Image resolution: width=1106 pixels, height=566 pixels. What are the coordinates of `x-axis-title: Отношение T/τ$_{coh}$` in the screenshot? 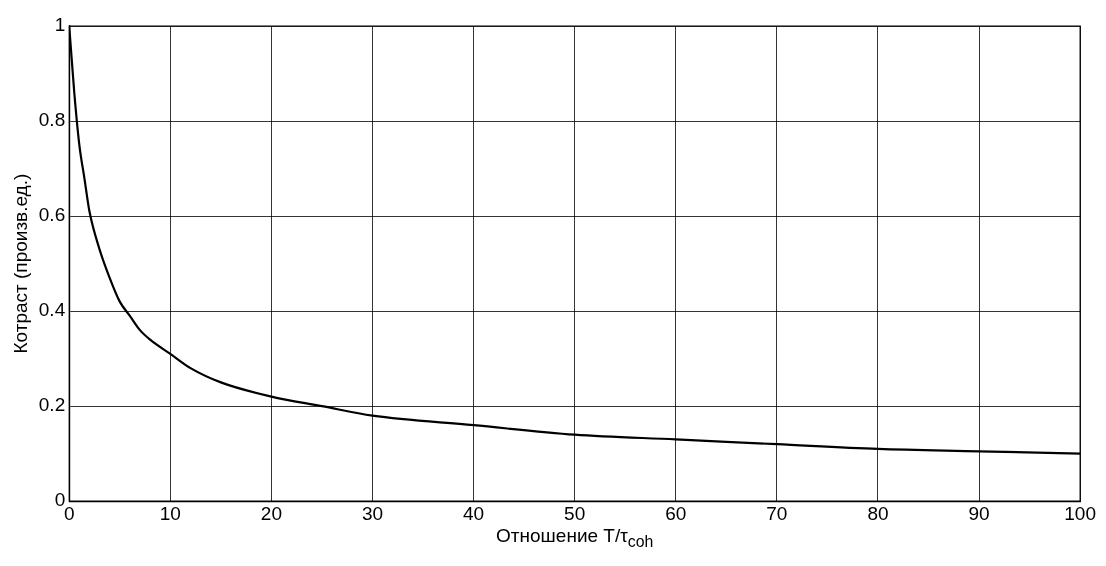 It's located at (575, 538).